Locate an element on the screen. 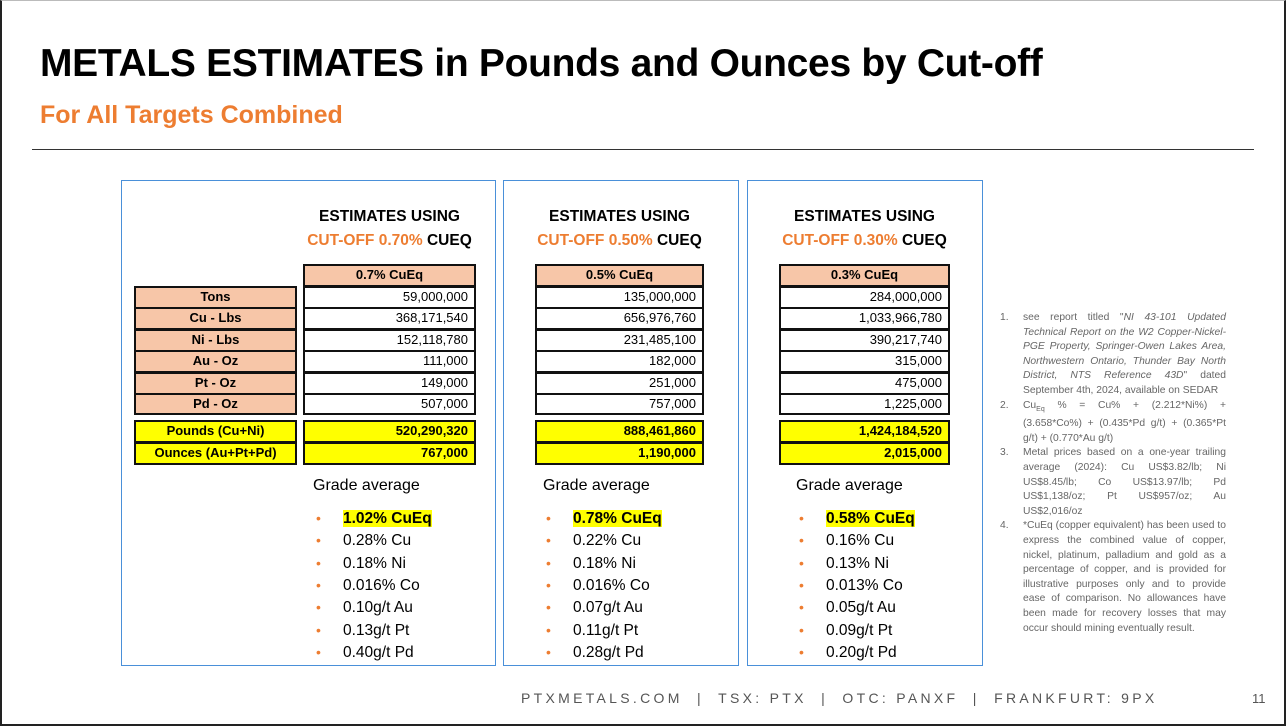 Image resolution: width=1286 pixels, height=726 pixels. cutoff-value: CUT-OFF 0.30% is located at coordinates (840, 240).